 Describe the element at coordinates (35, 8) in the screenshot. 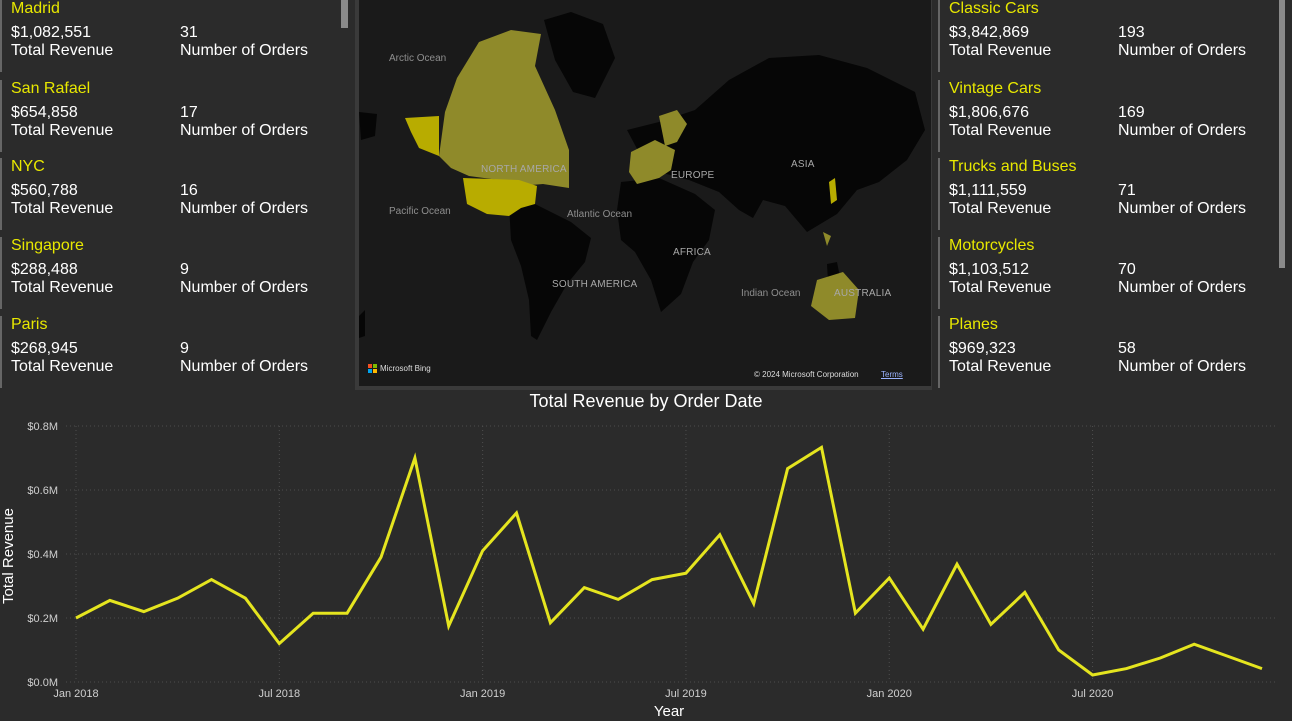

I see `city-name: Madrid` at that location.